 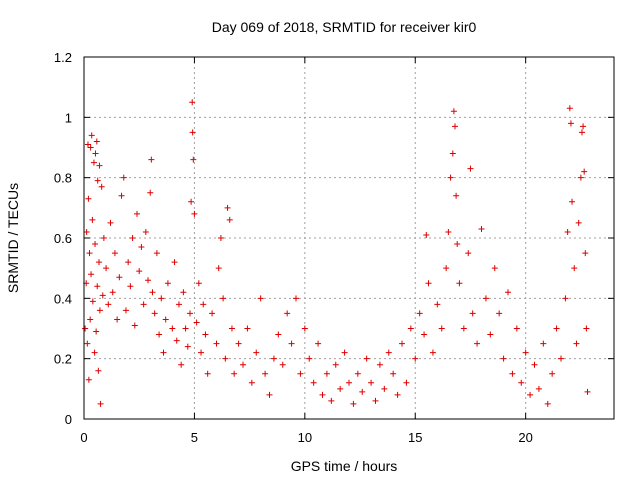 What do you see at coordinates (525, 437) in the screenshot?
I see `x-tick-label: 20` at bounding box center [525, 437].